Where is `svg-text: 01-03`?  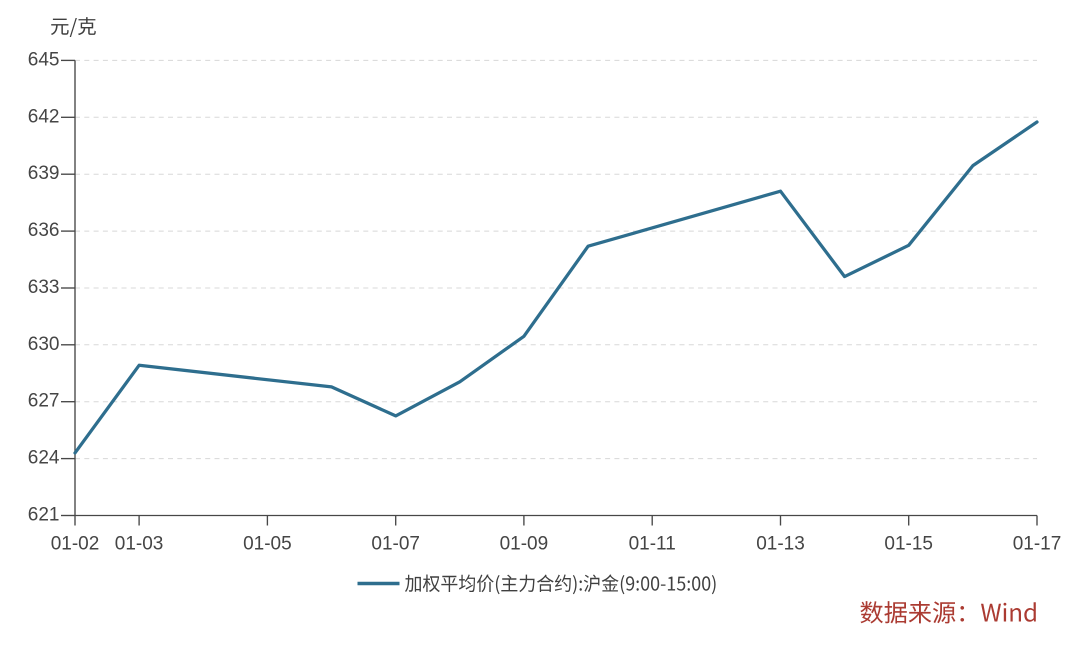
svg-text: 01-03 is located at coordinates (139, 544).